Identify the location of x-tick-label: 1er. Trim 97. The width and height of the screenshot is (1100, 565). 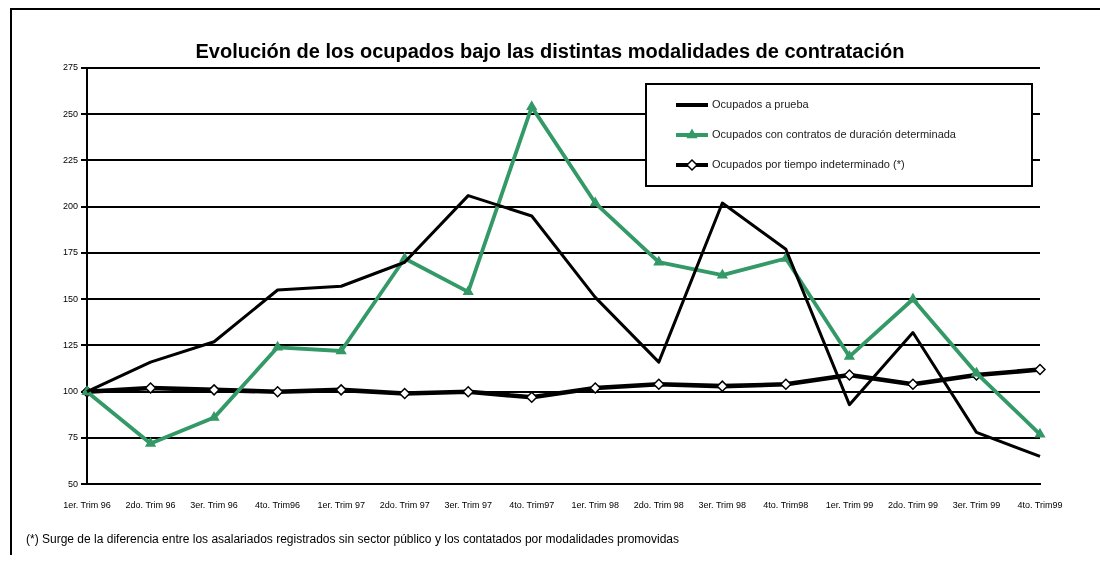
(341, 505).